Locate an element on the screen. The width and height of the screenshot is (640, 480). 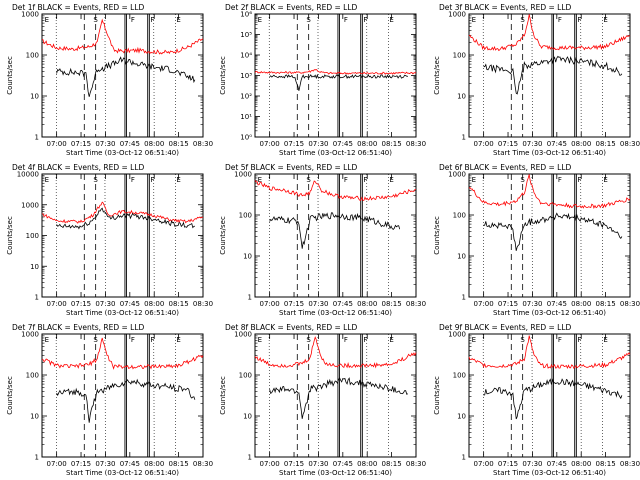
y-tick-label: 10⁰ is located at coordinates (246, 138).